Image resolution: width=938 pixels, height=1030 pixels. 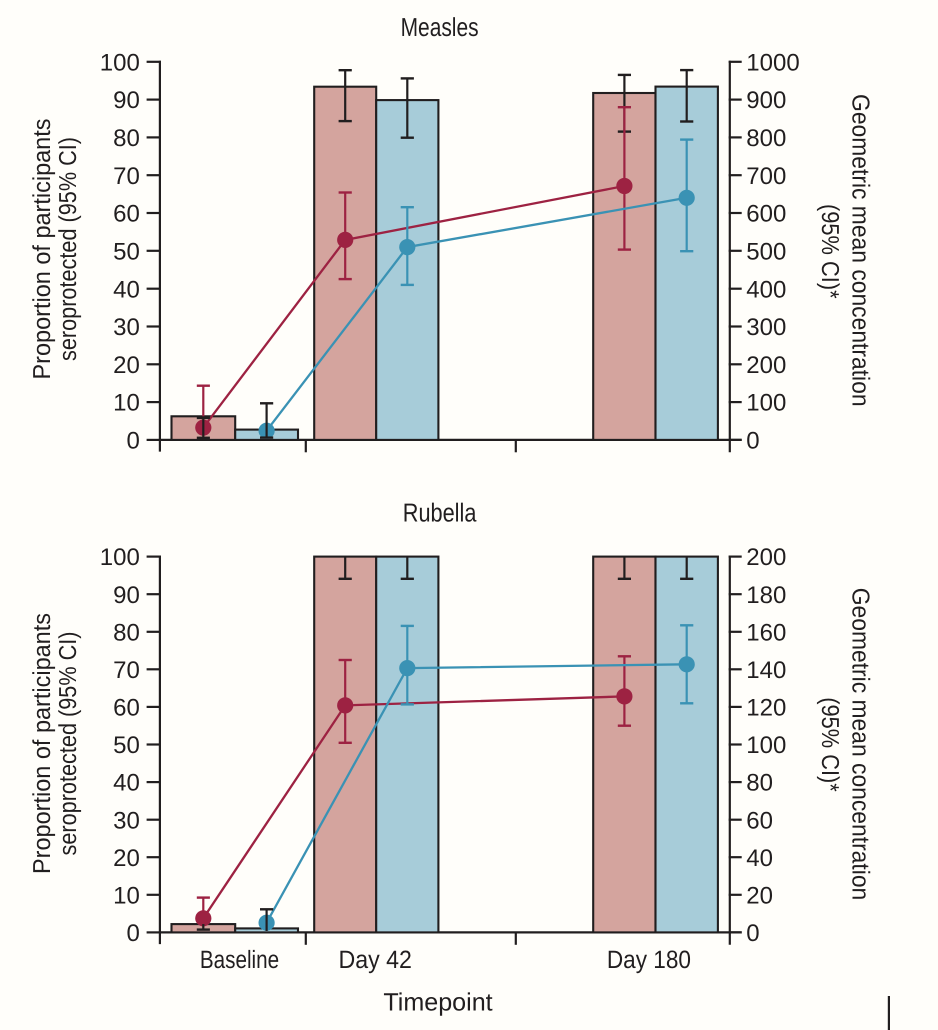 I want to click on svg-text: 140, so click(x=766, y=670).